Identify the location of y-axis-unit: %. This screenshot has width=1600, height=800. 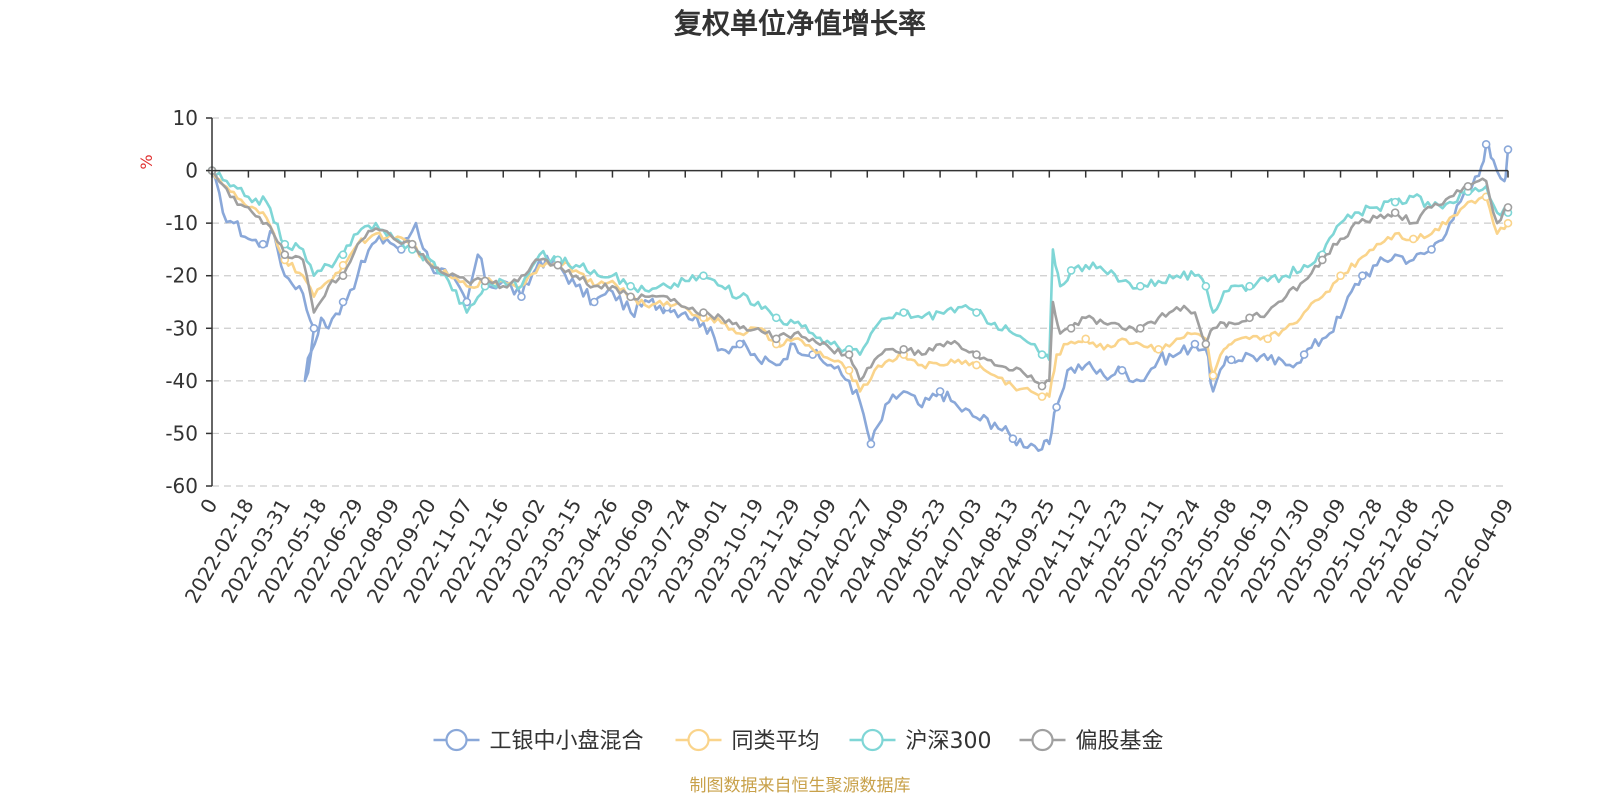
(146, 161).